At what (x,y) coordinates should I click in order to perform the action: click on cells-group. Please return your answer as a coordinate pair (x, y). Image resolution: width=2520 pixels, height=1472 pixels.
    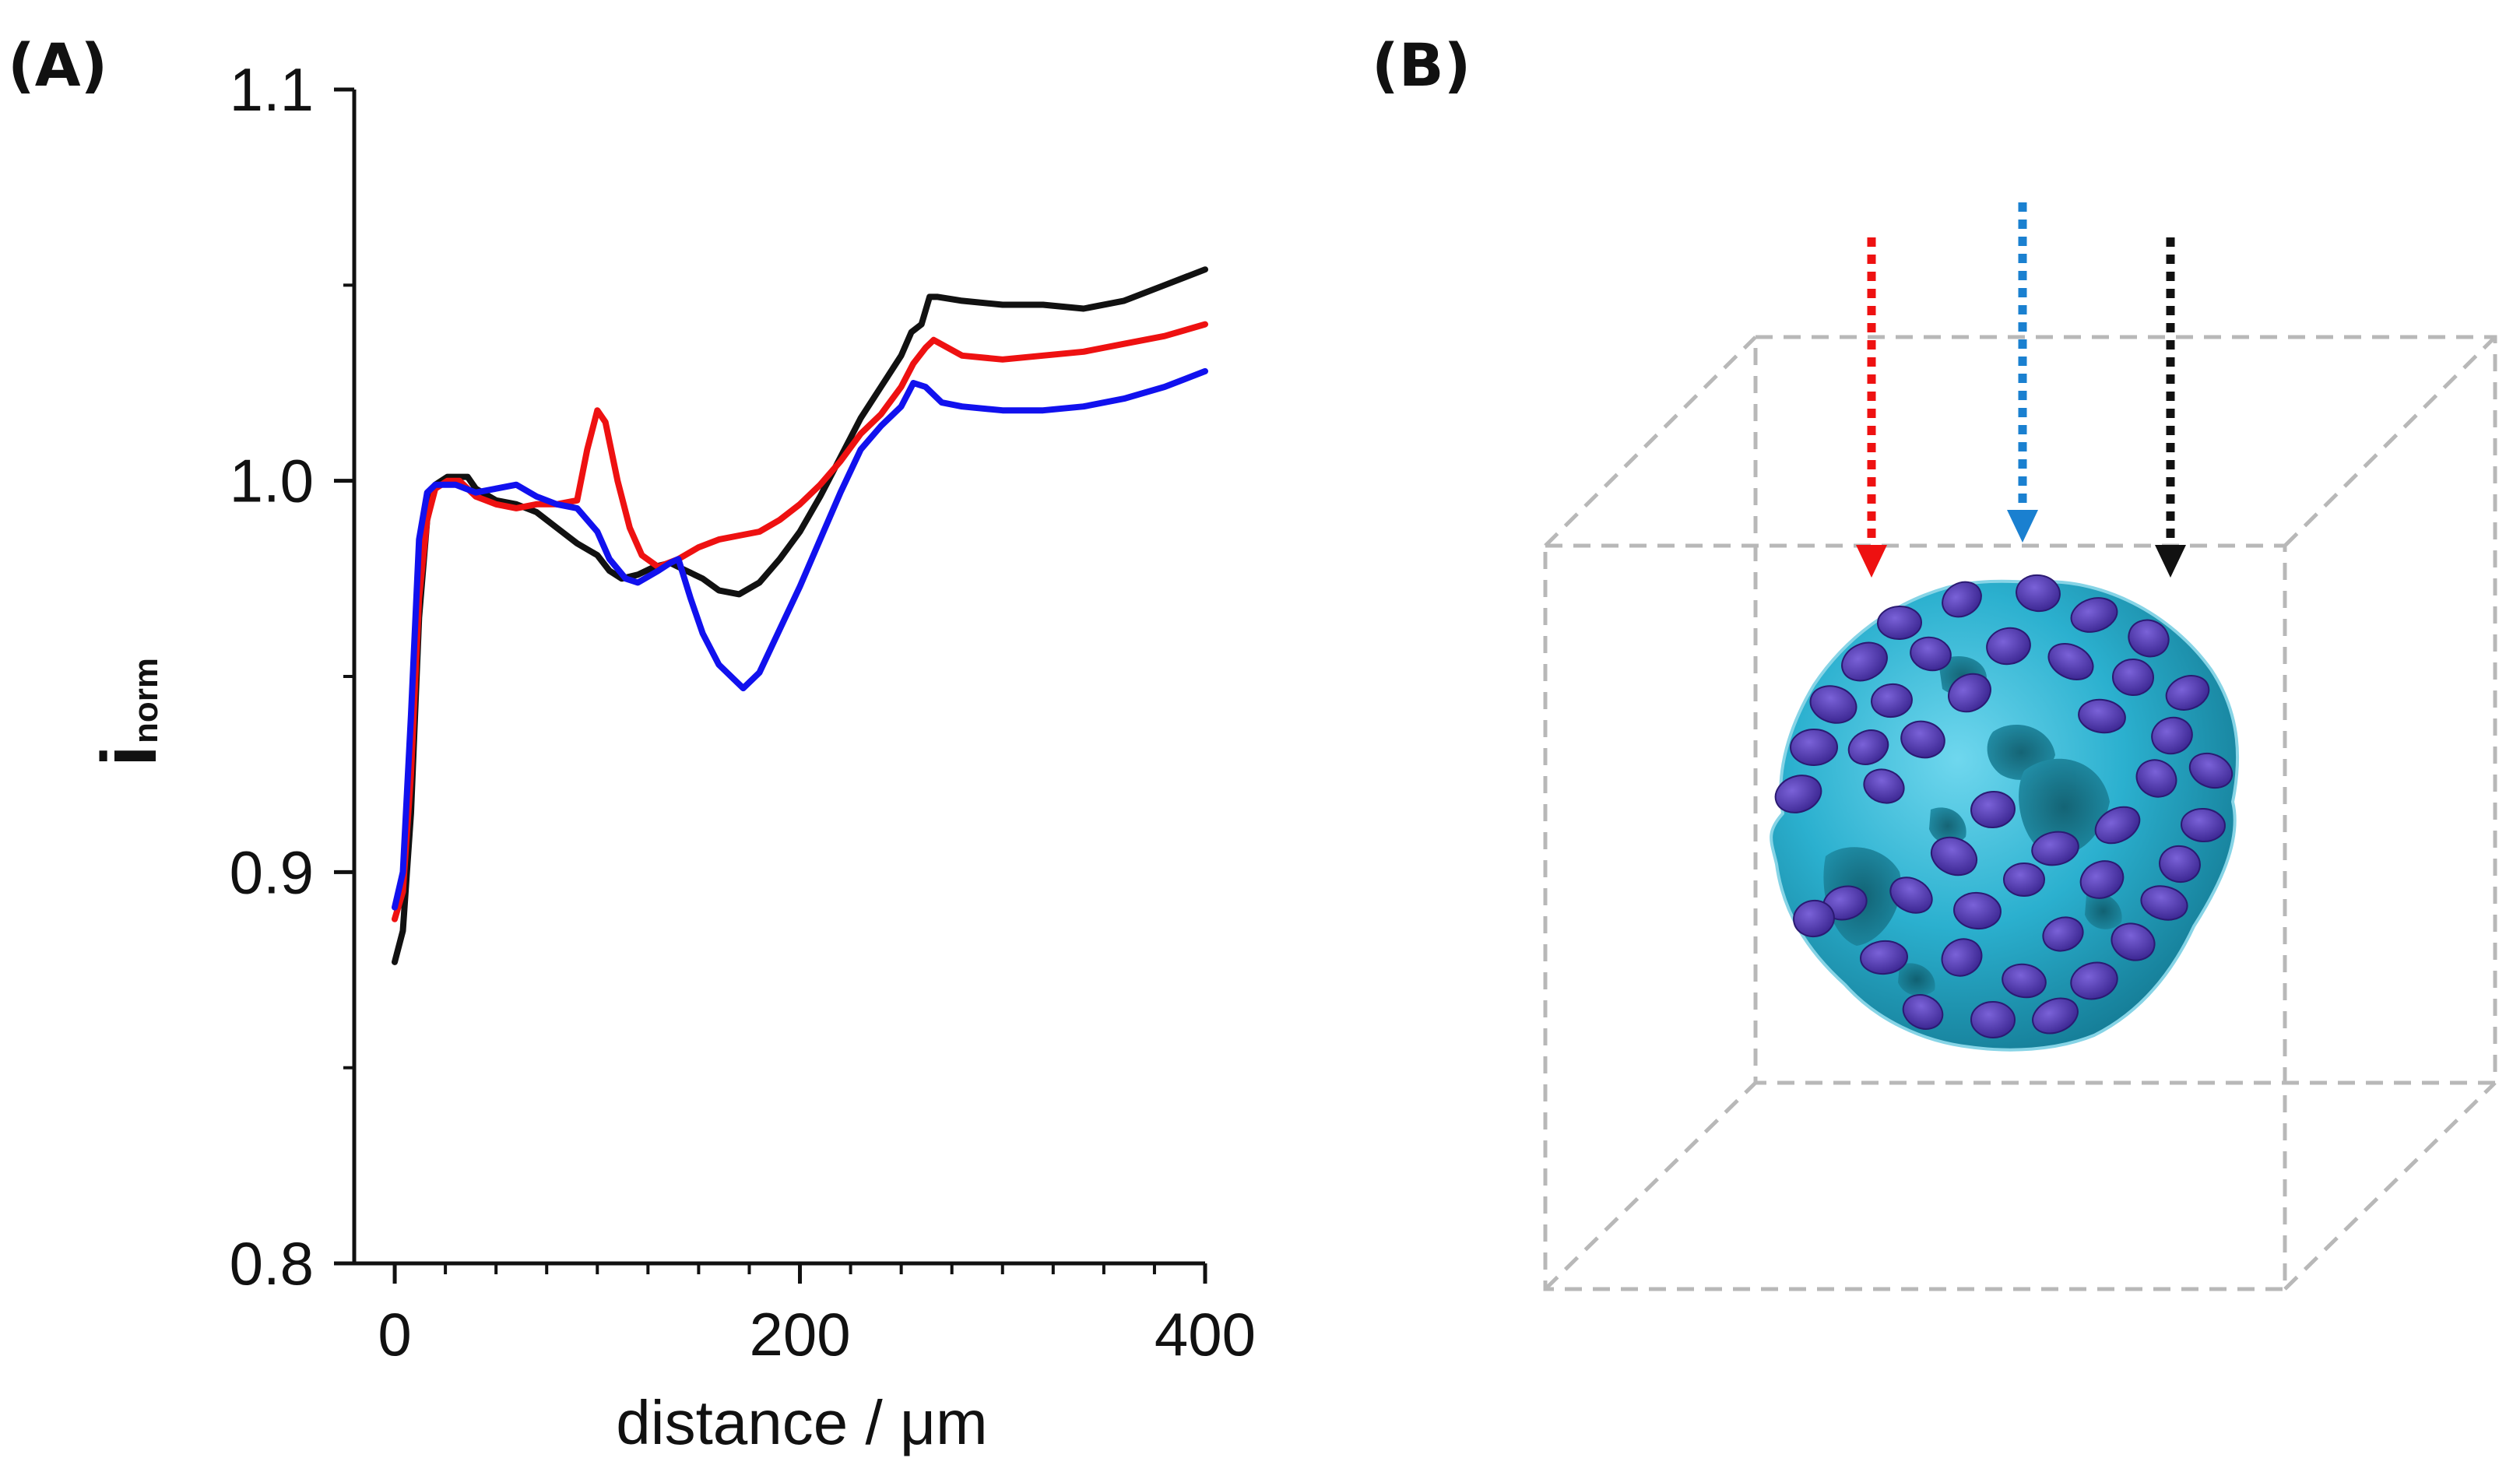
    Looking at the image, I should click on (2004, 807).